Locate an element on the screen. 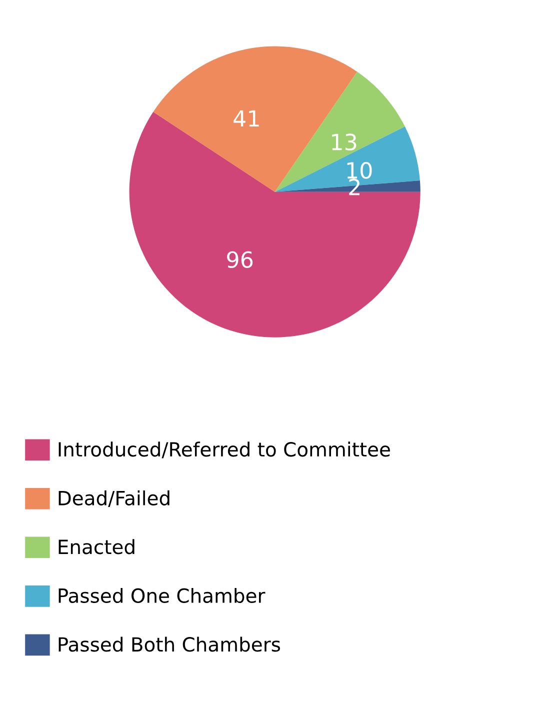  legend-label: Passed Both Chambers is located at coordinates (169, 644).